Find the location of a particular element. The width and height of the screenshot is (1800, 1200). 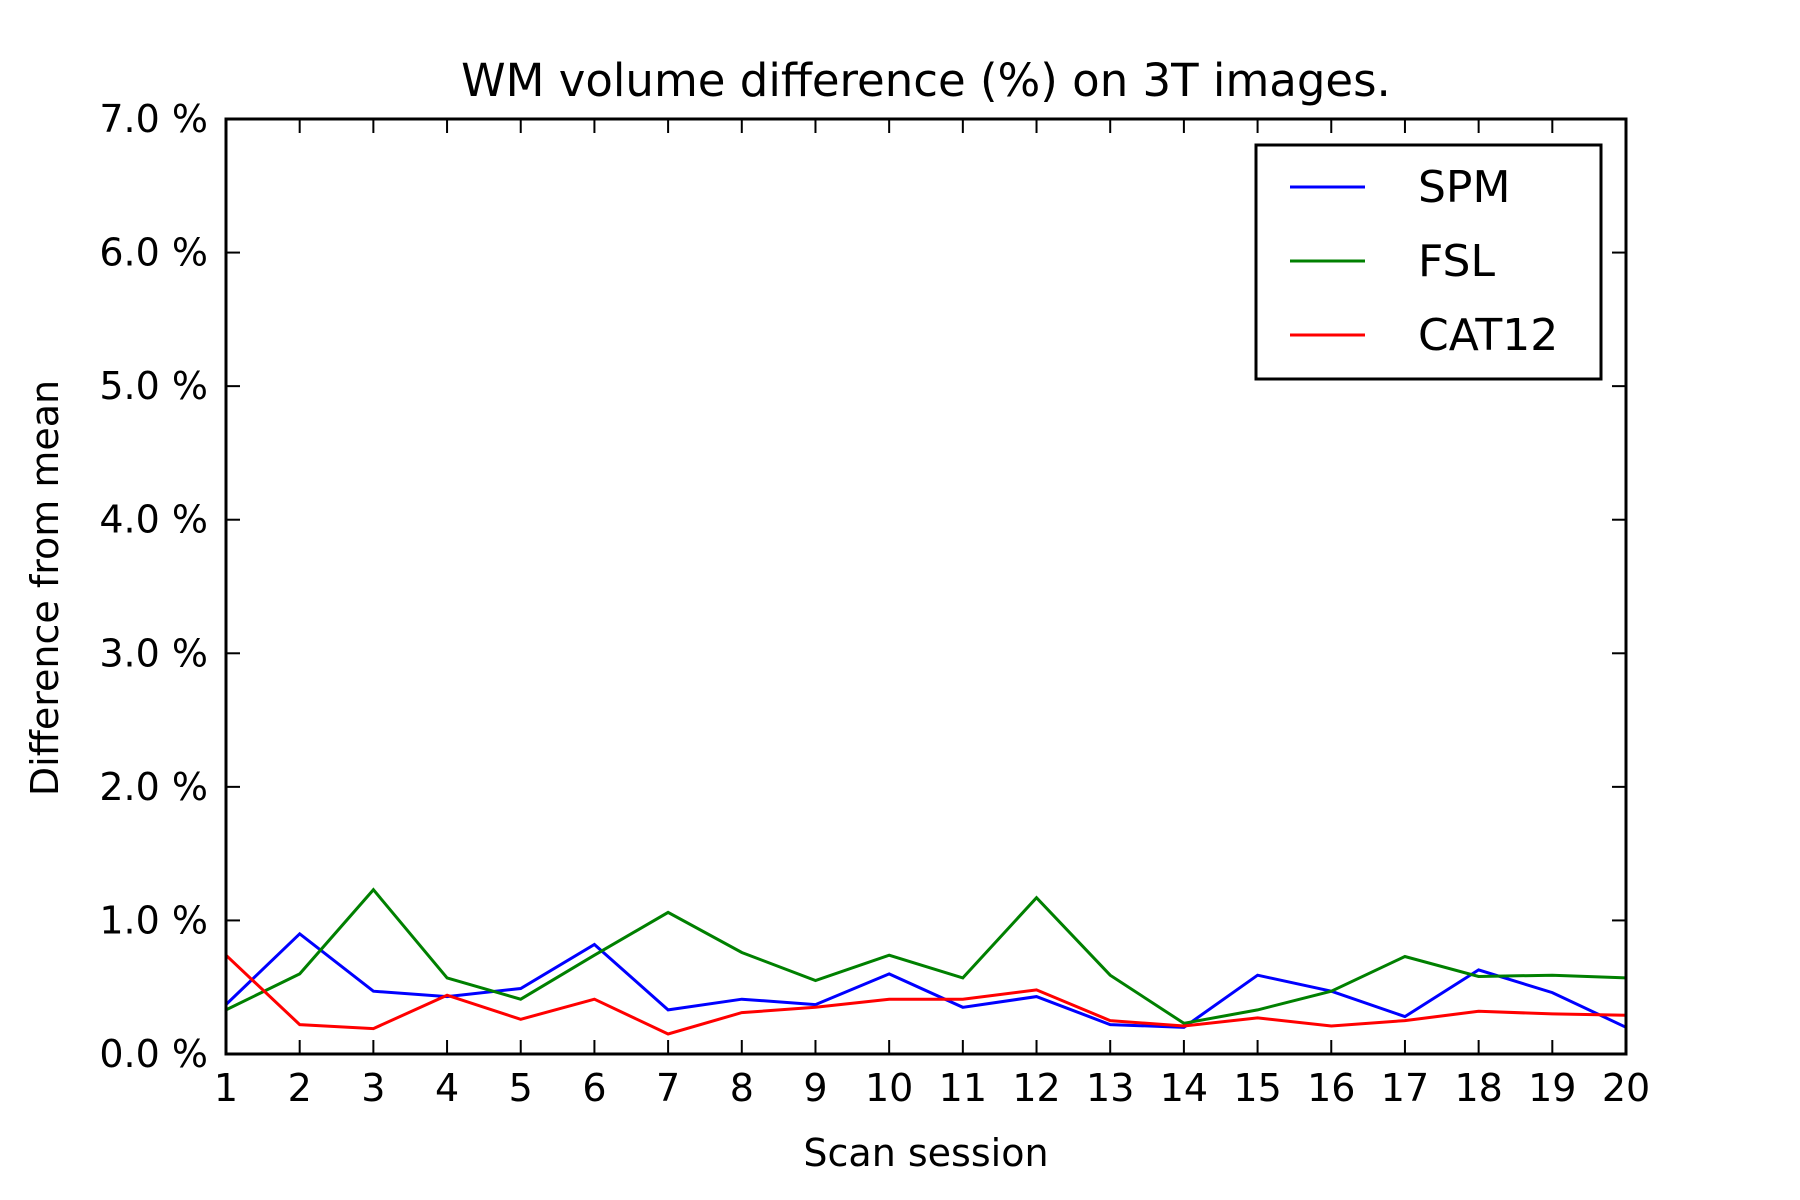

series-line-spm is located at coordinates (925, 980).